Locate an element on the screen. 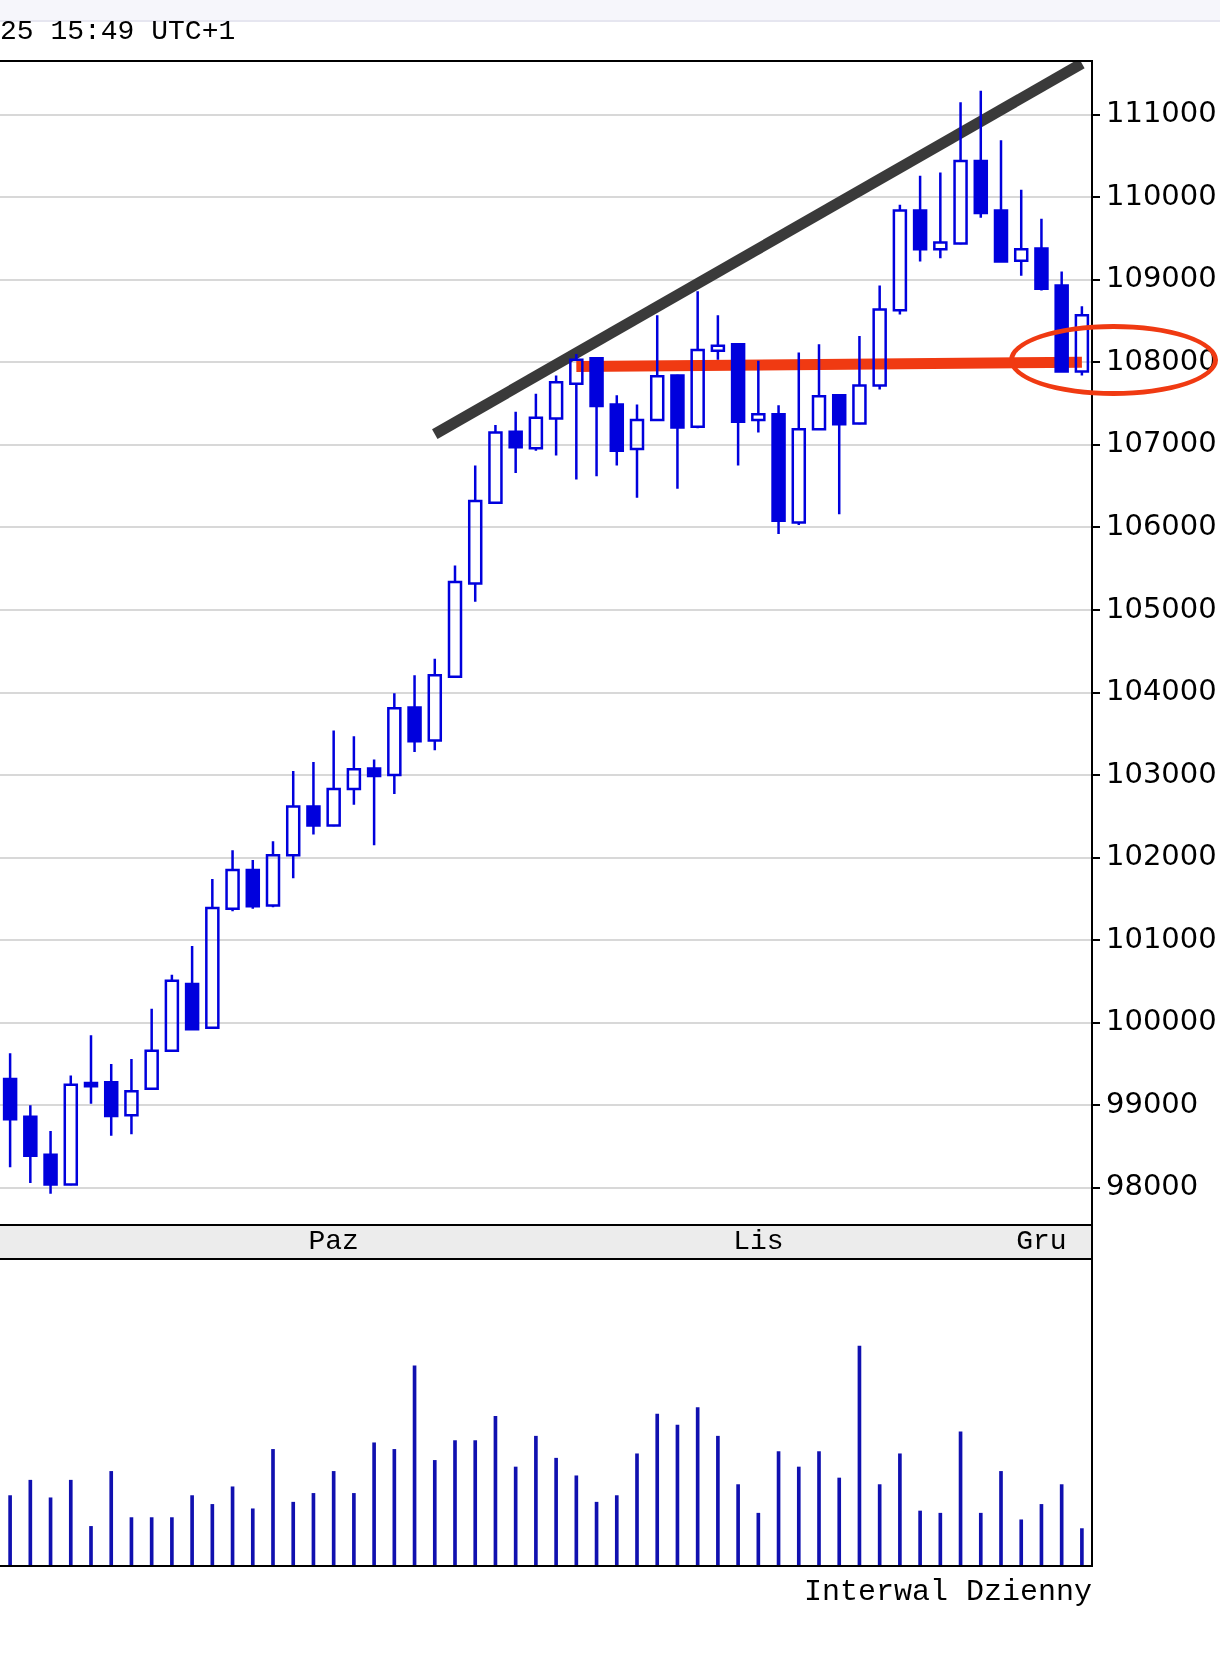  y-tick-label: 107000 is located at coordinates (1161, 442).